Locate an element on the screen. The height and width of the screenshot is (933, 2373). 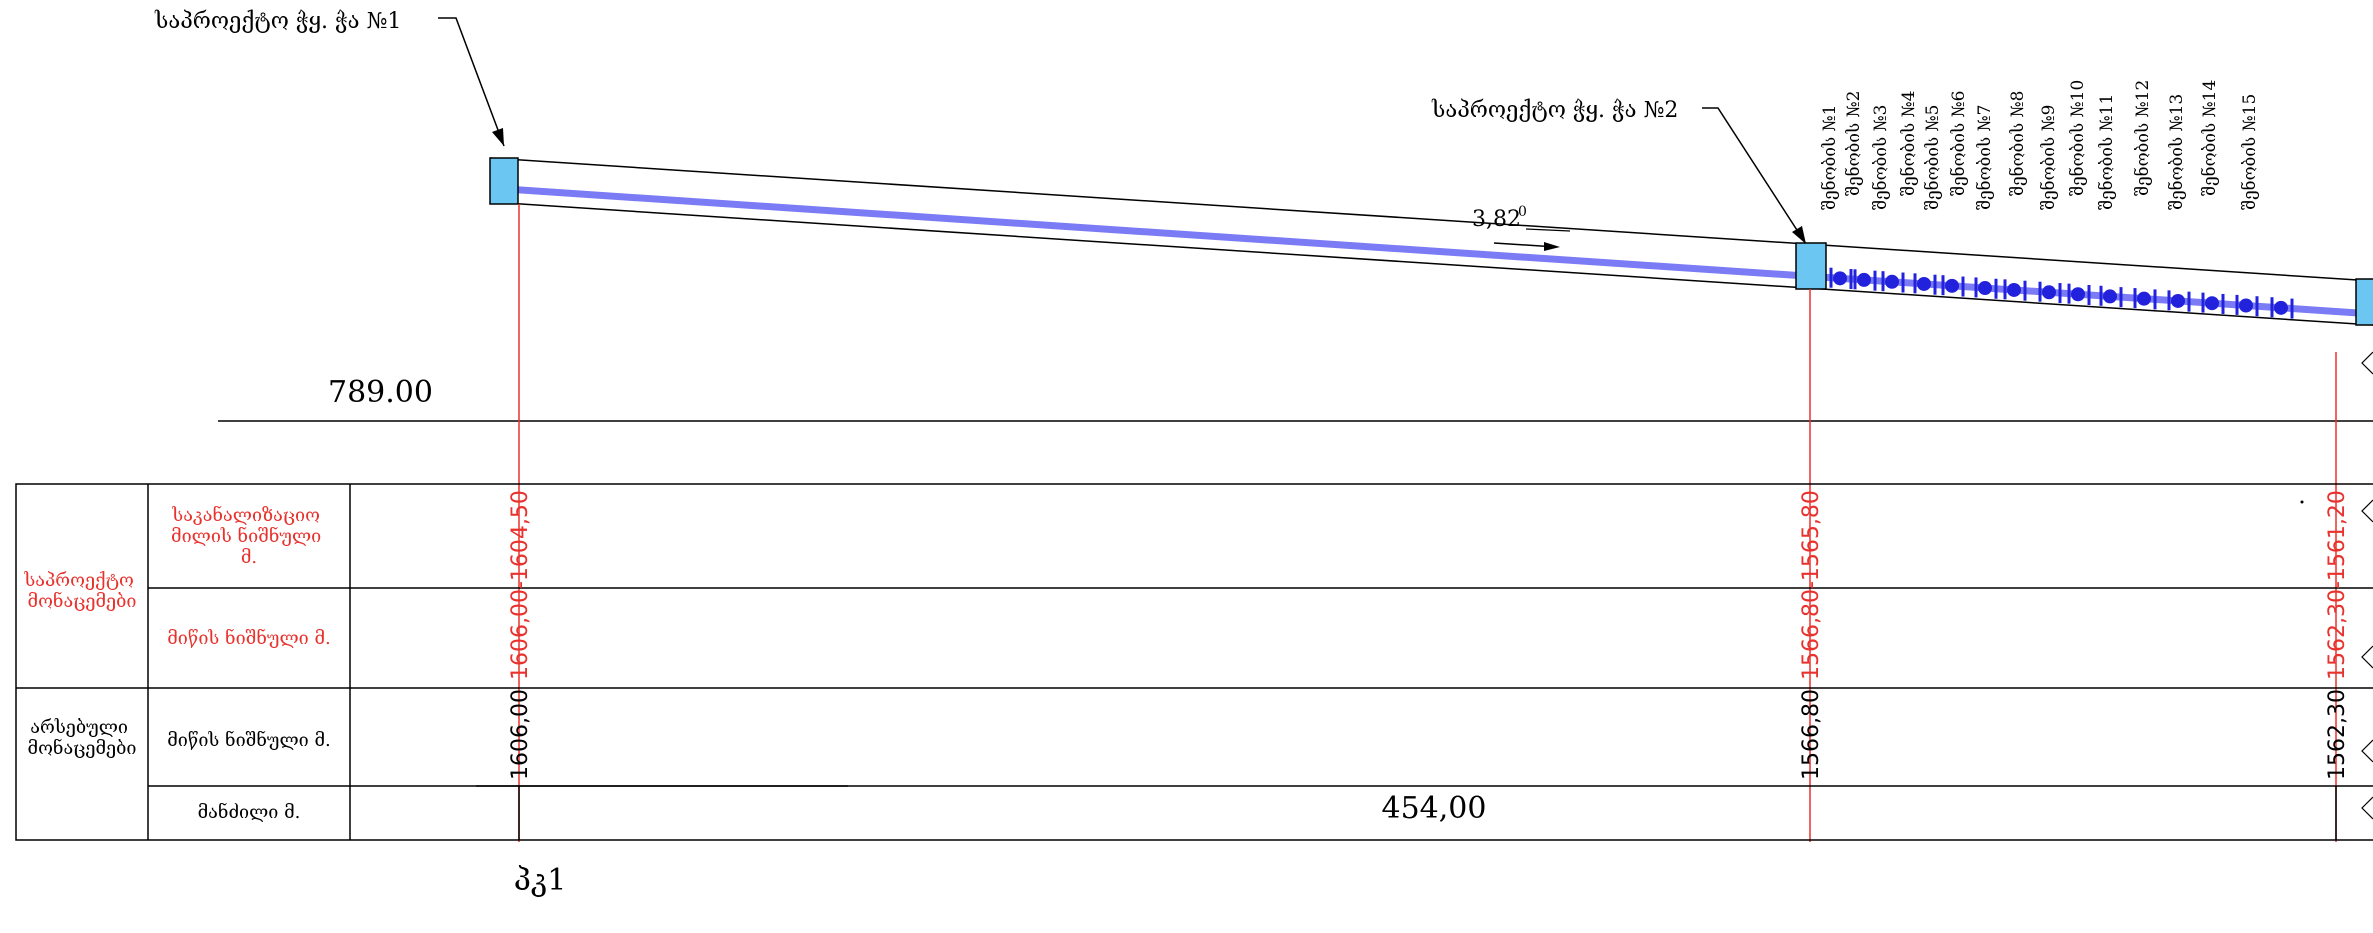
station2-design-values: 1566,80-1565,80 is located at coordinates (1811, 585).